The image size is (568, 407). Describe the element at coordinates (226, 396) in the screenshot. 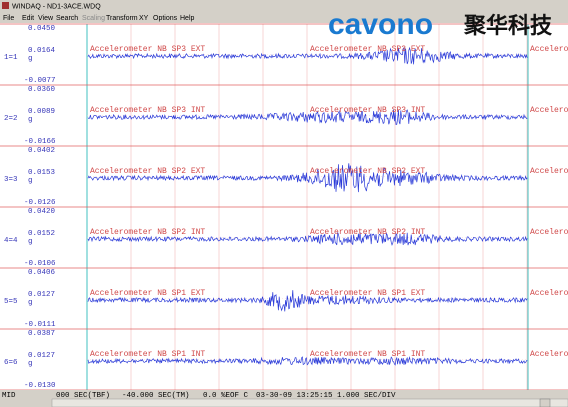

I see `status-field: 0.0 %EOF C` at that location.